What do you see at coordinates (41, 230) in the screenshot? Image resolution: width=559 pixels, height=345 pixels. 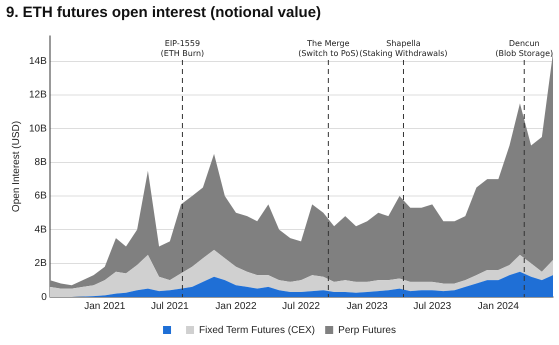 I see `y-tick-label: 4B` at bounding box center [41, 230].